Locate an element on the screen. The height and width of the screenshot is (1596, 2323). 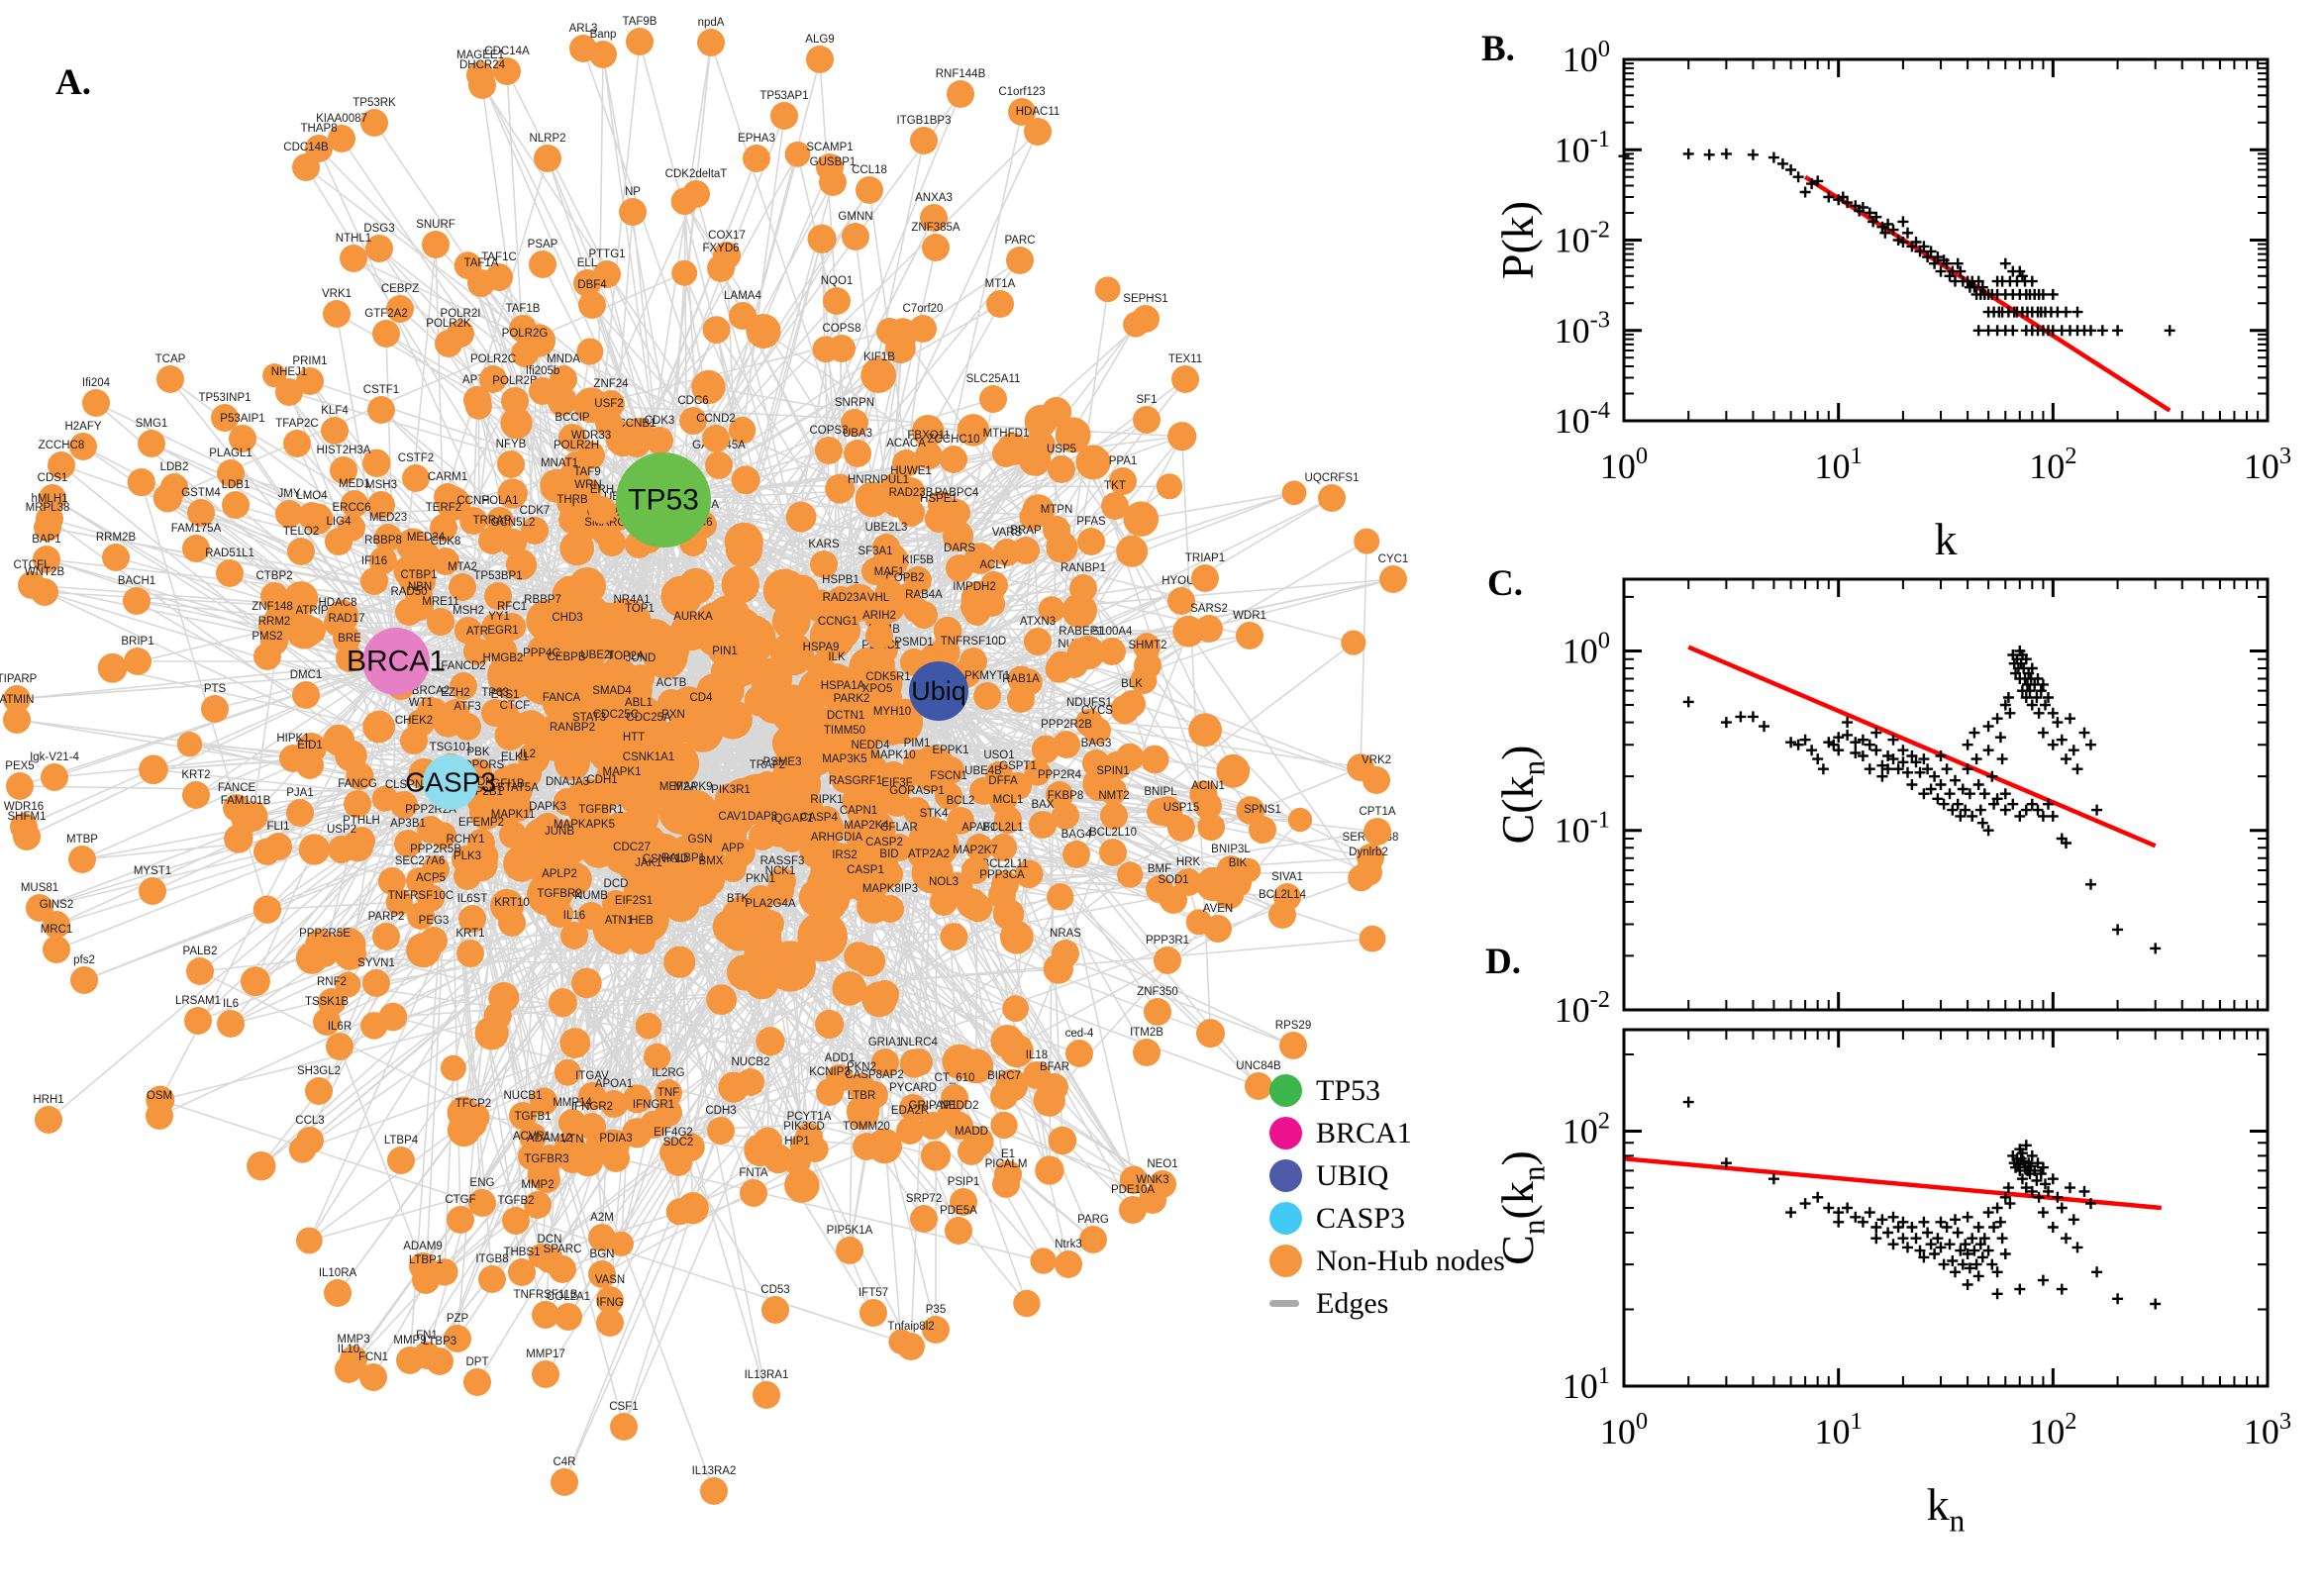
node-label: HNRNPUL1 is located at coordinates (878, 480).